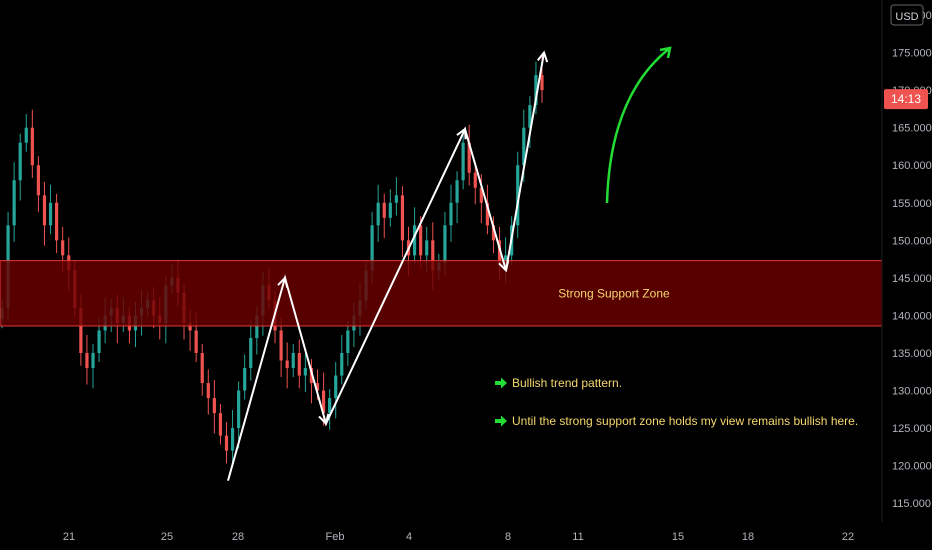 The width and height of the screenshot is (932, 550). I want to click on price-tick-label: 140.000, so click(912, 316).